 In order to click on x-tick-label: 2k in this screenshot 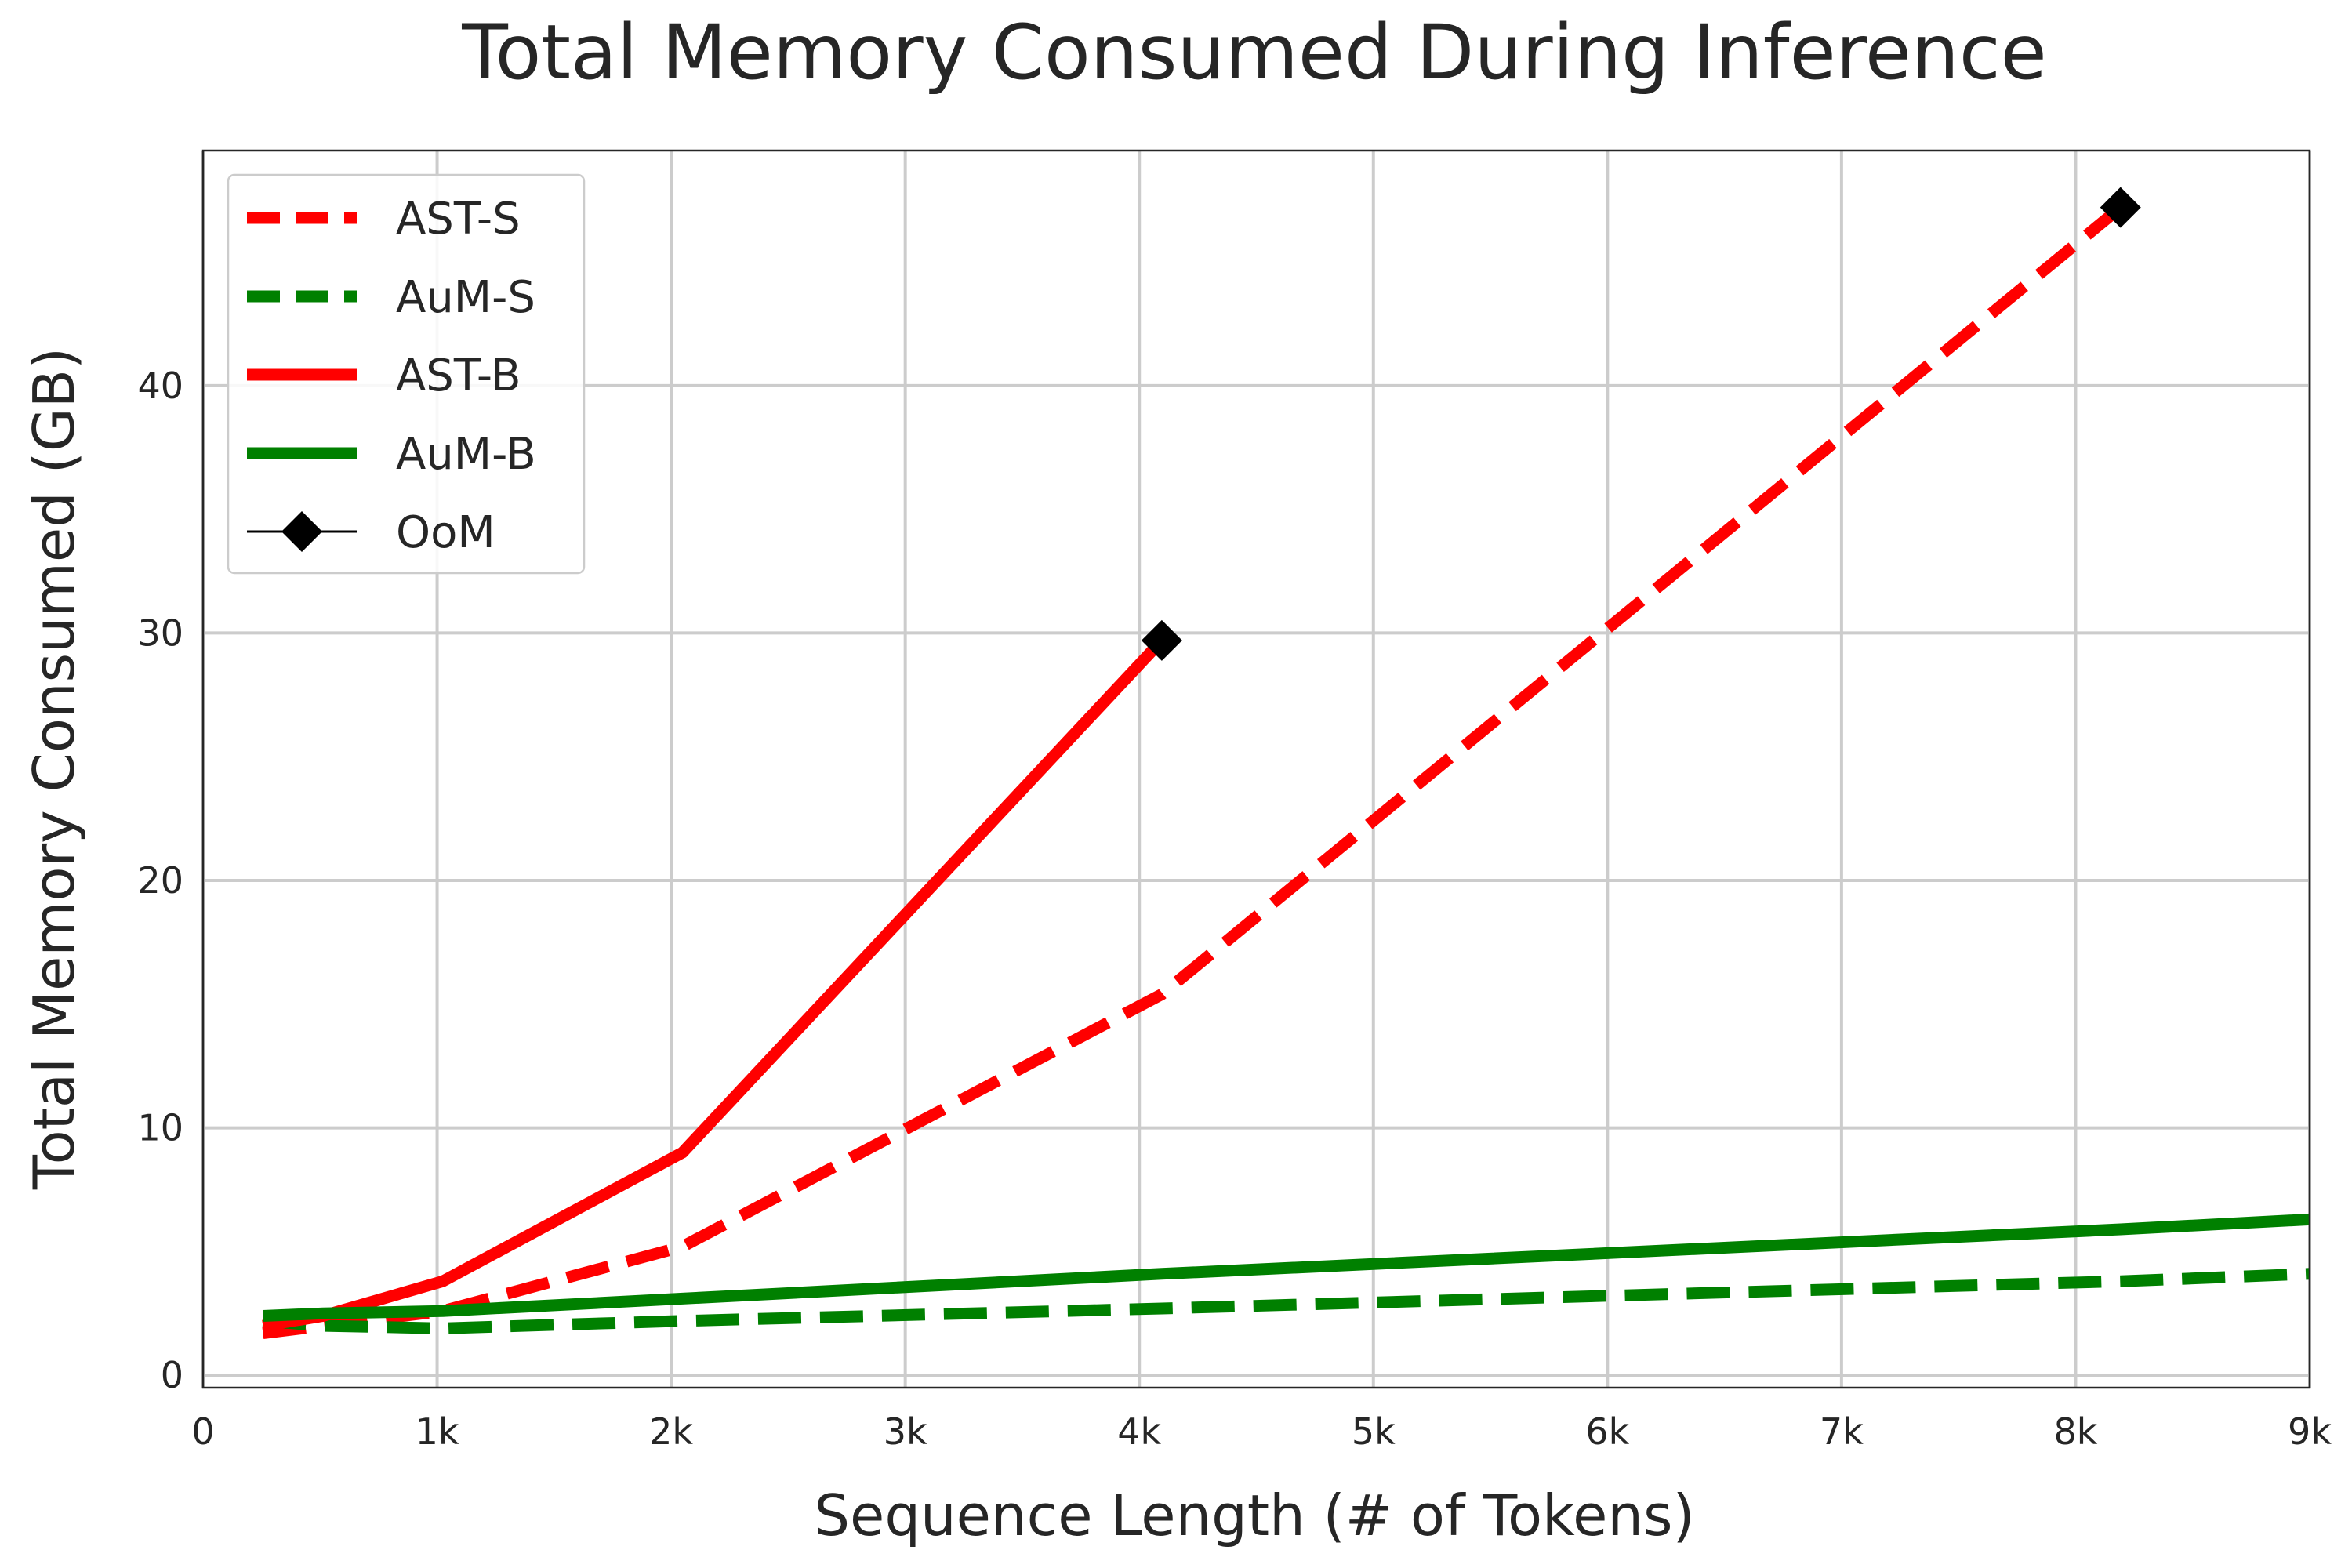, I will do `click(671, 1431)`.